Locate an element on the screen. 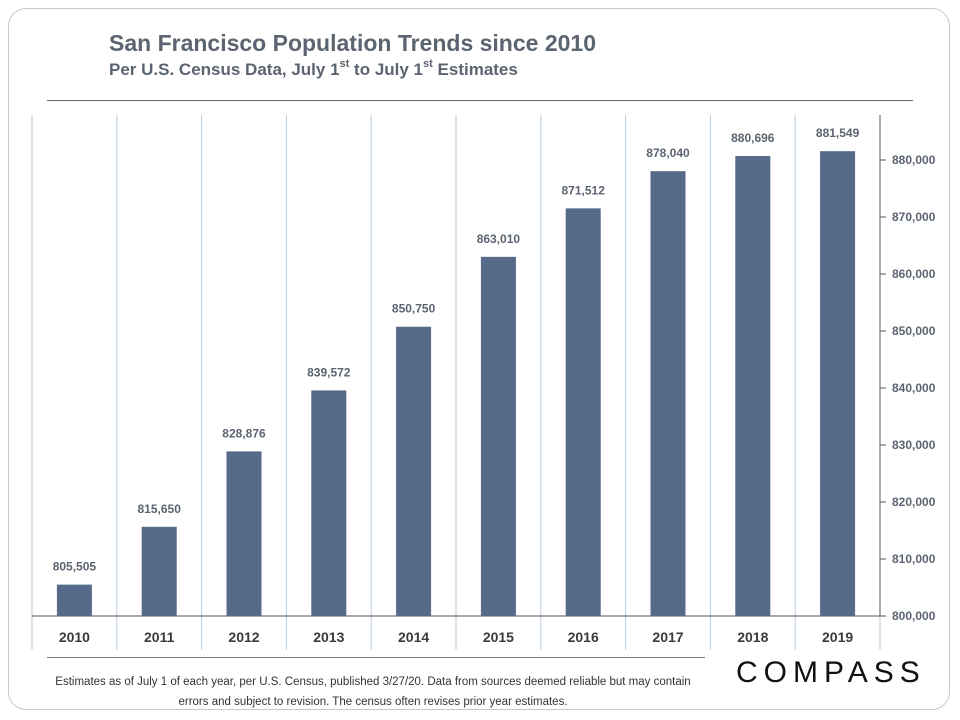  compass-logo: COMPASS is located at coordinates (831, 672).